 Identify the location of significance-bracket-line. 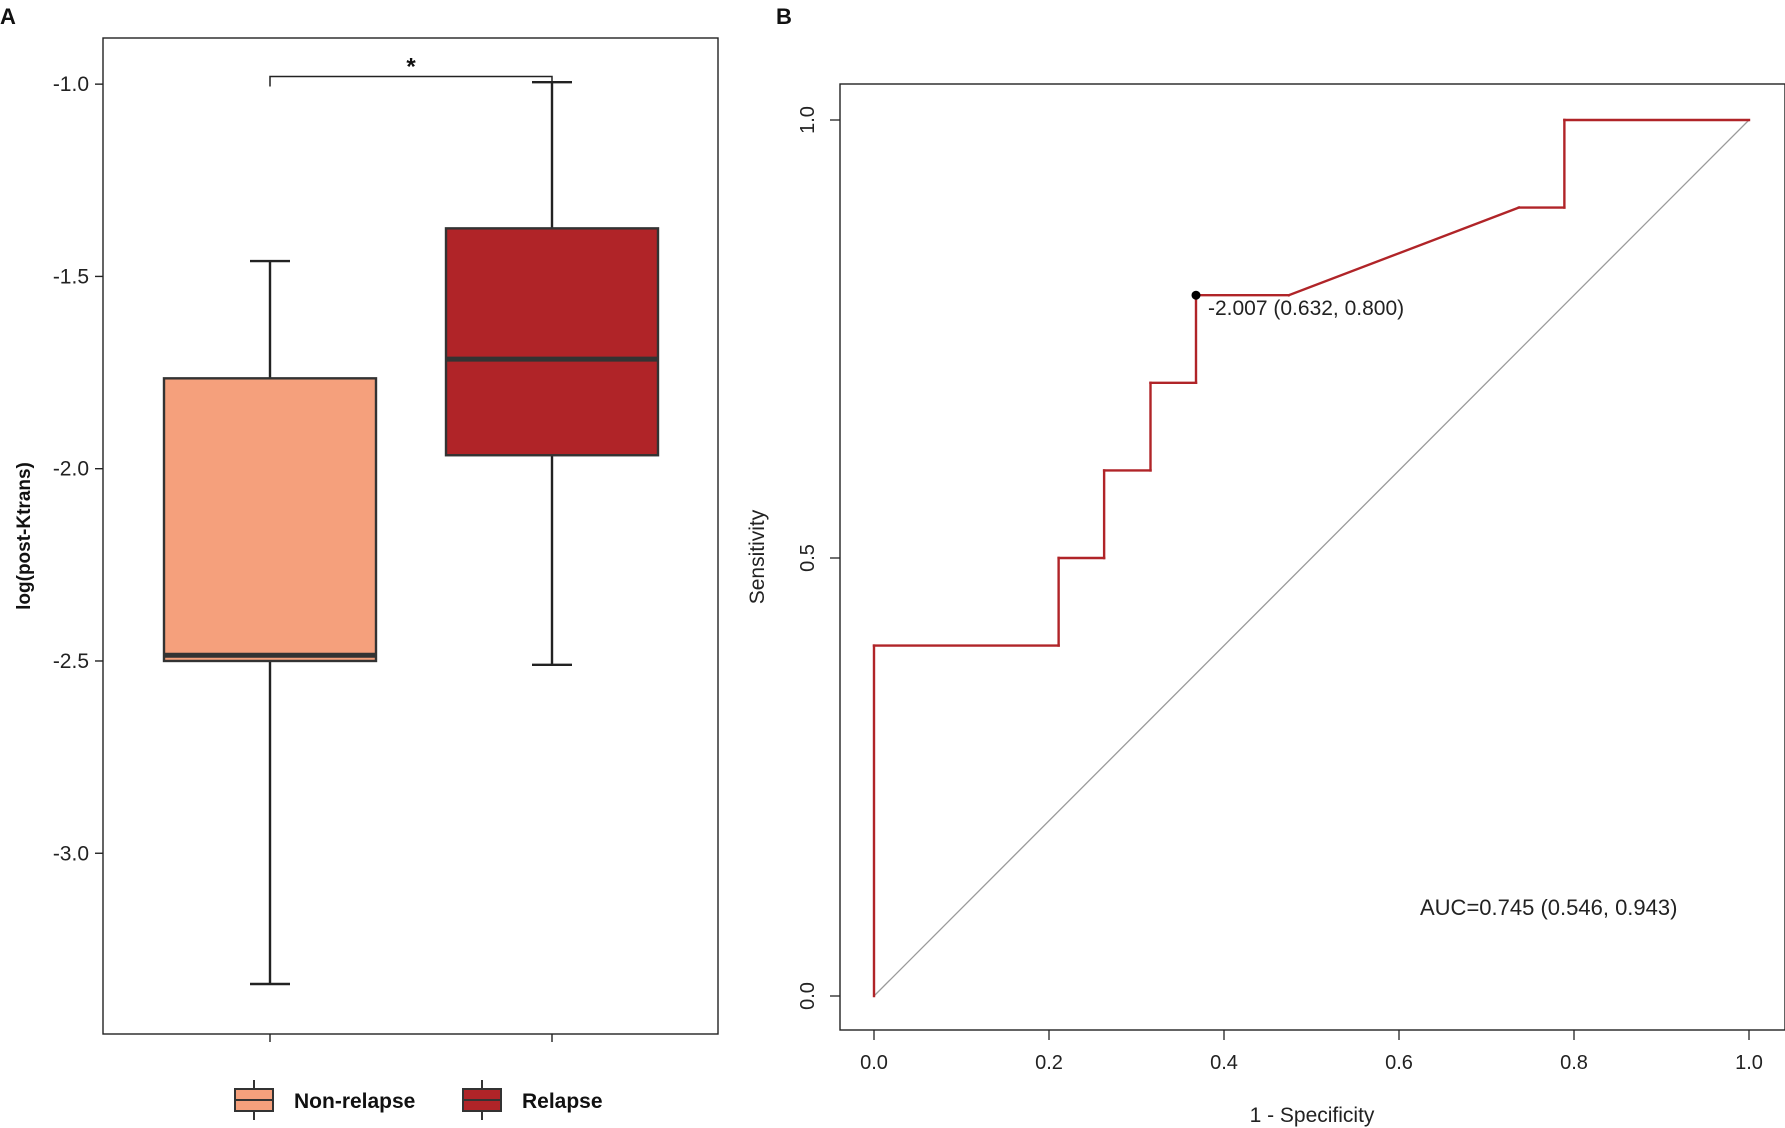
(411, 81).